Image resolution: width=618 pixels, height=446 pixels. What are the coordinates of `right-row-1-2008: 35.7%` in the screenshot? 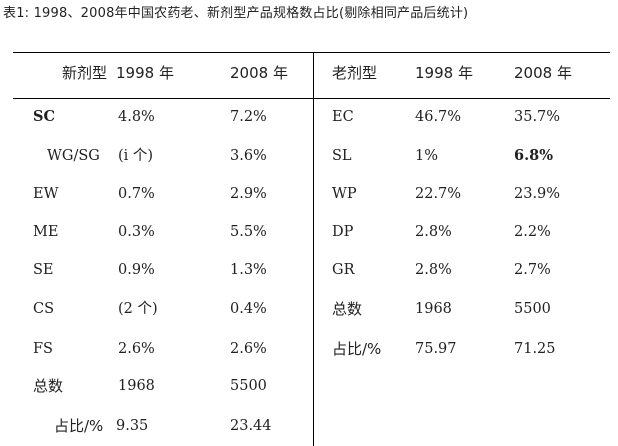 It's located at (537, 117).